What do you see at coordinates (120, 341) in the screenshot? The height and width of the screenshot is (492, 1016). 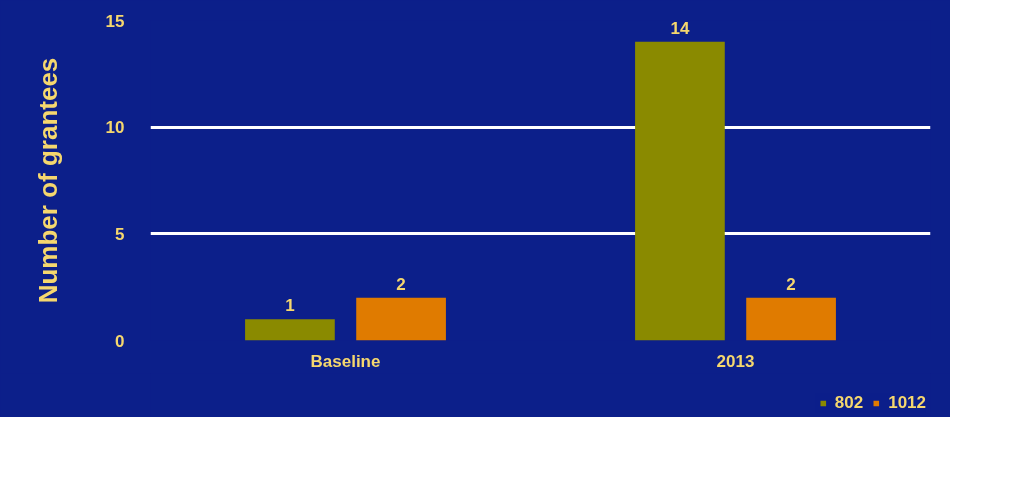 I see `y-tick-label: 0` at bounding box center [120, 341].